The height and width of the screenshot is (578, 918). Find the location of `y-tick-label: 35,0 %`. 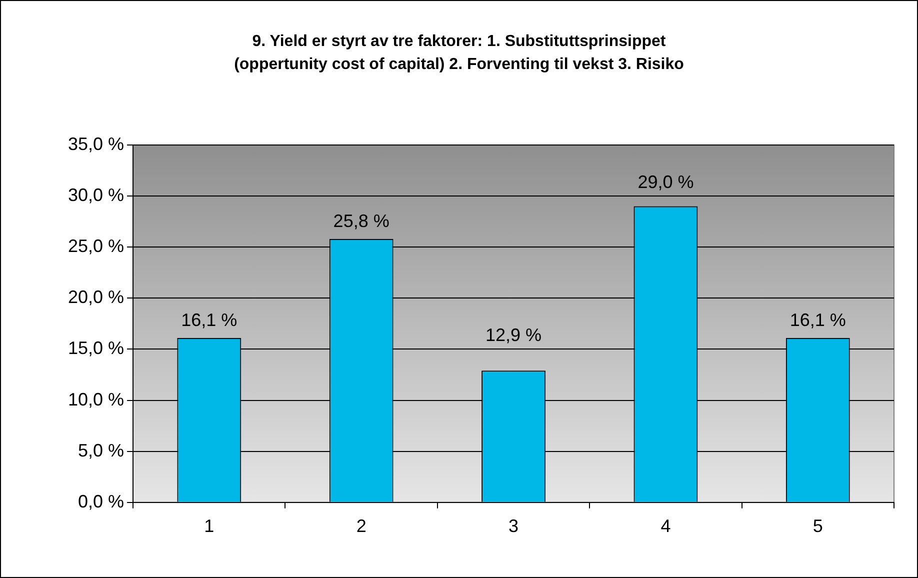

y-tick-label: 35,0 % is located at coordinates (96, 144).